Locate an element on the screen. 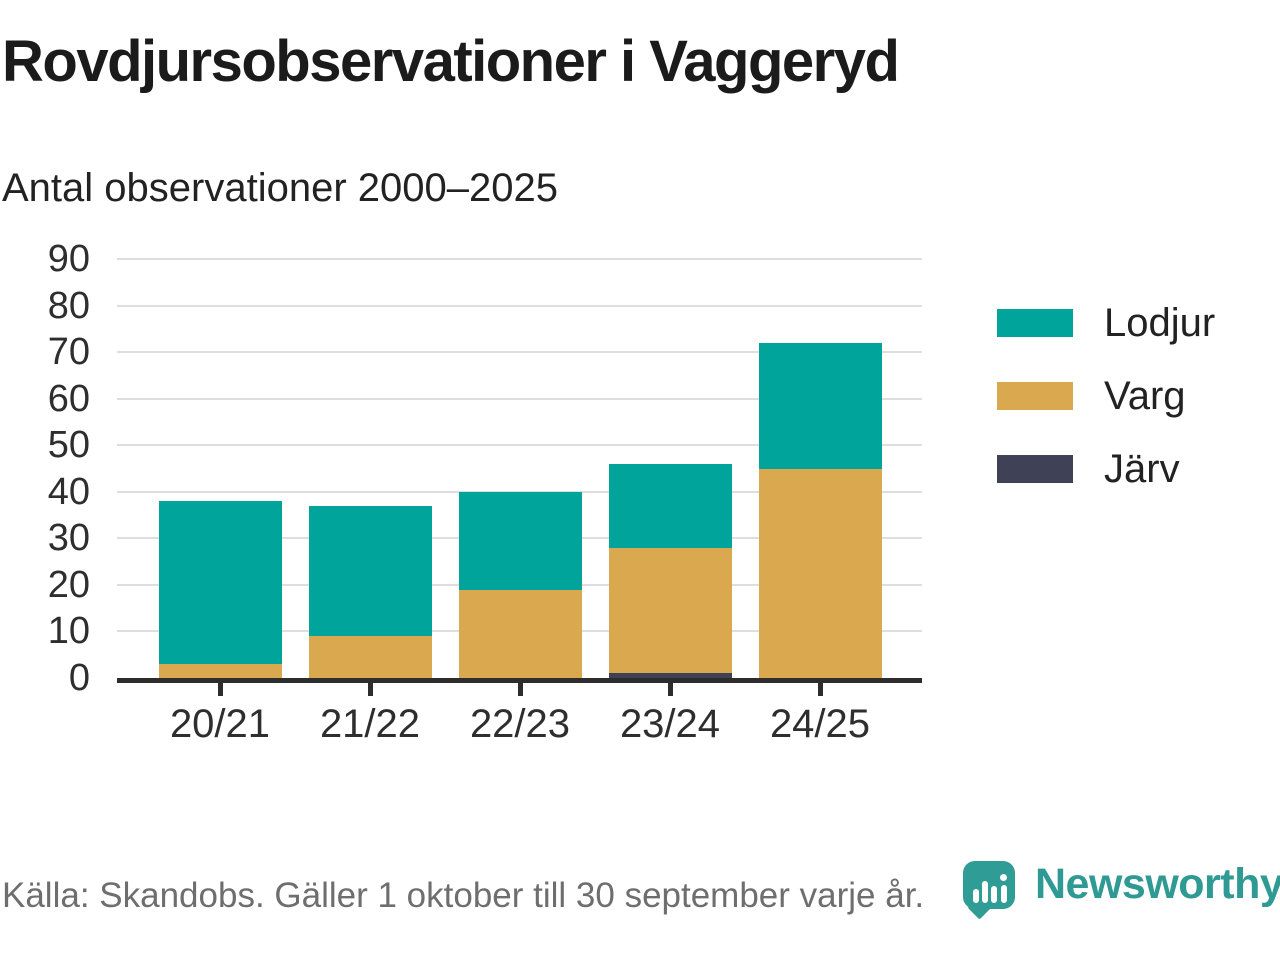 The image size is (1280, 960). x-axis-tick-label: 20/21 is located at coordinates (220, 724).